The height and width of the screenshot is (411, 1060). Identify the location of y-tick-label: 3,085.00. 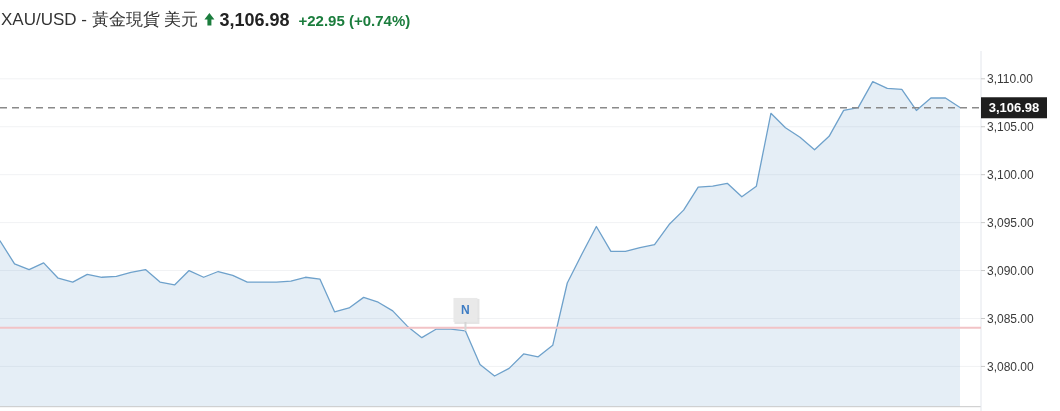
(1011, 318).